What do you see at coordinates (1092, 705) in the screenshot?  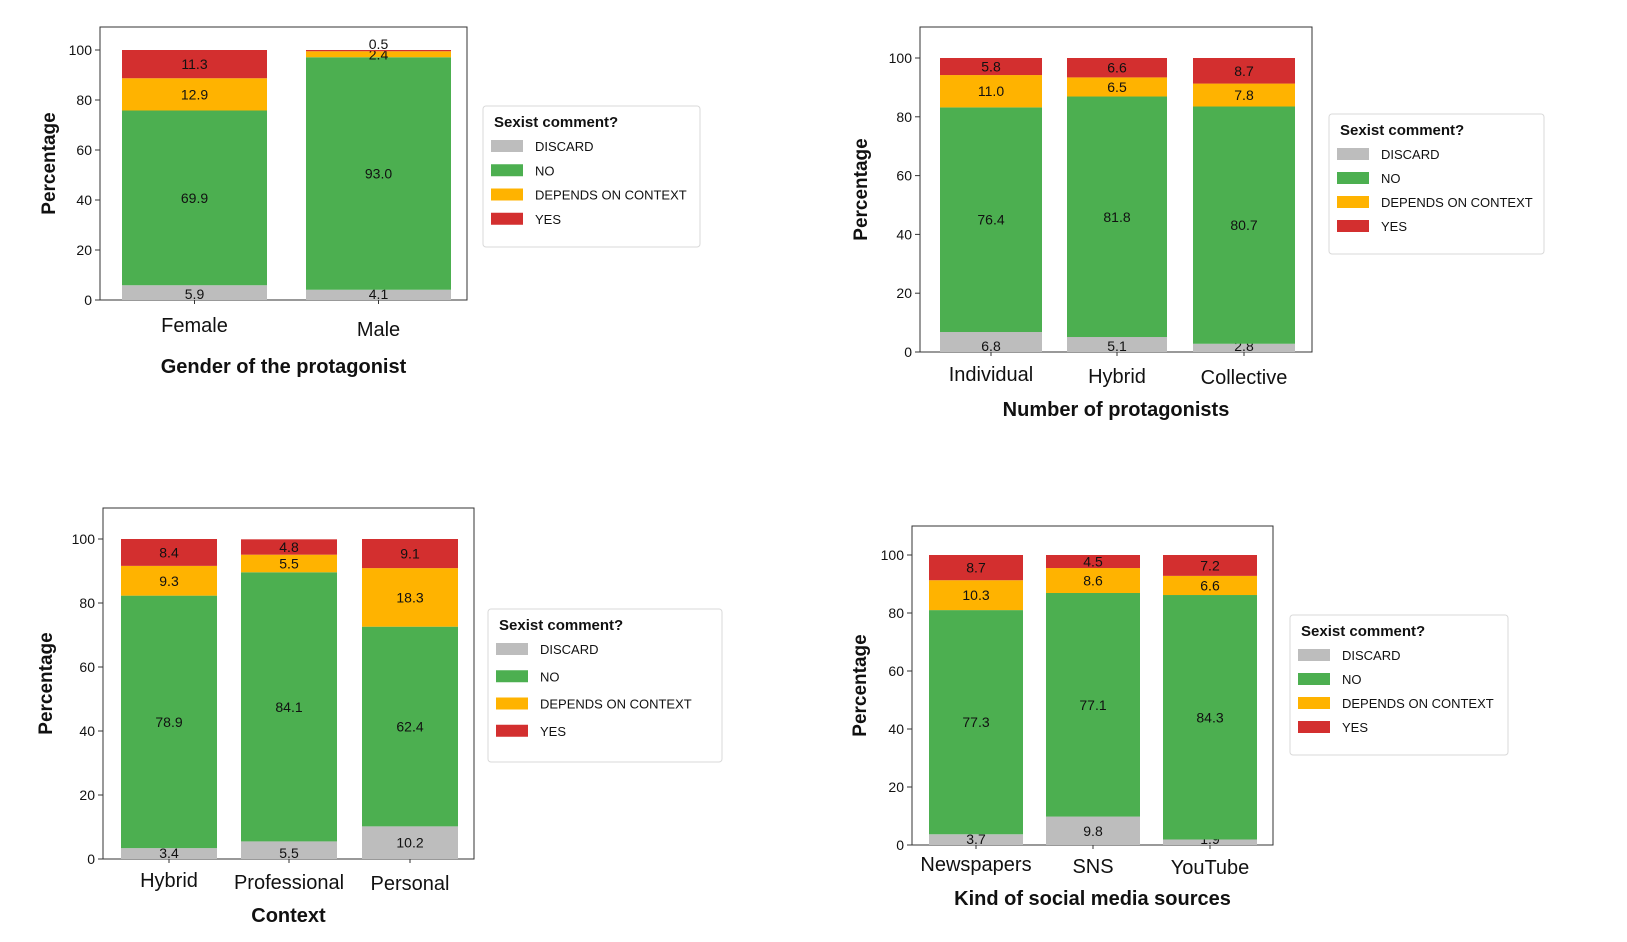 I see `bar-value-label: 77.1` at bounding box center [1092, 705].